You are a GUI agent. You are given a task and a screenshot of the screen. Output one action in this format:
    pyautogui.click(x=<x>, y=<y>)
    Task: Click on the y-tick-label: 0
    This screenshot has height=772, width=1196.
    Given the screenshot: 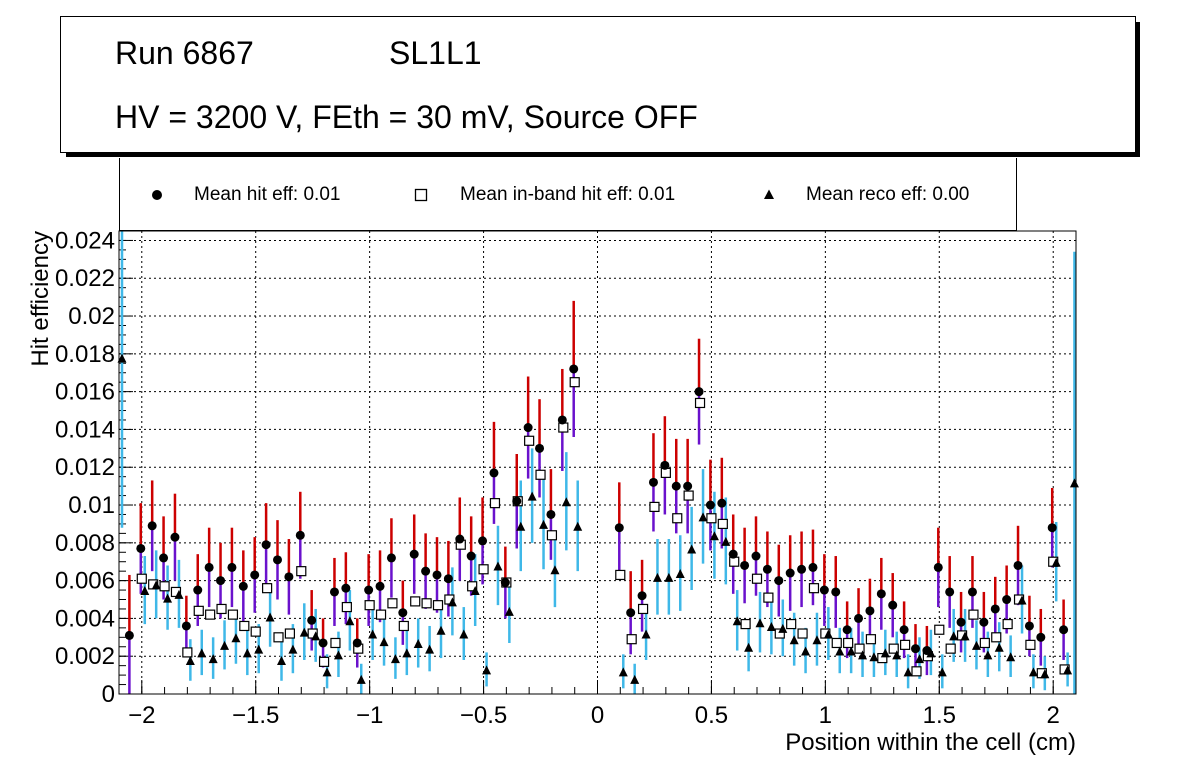 What is the action you would take?
    pyautogui.click(x=108, y=694)
    